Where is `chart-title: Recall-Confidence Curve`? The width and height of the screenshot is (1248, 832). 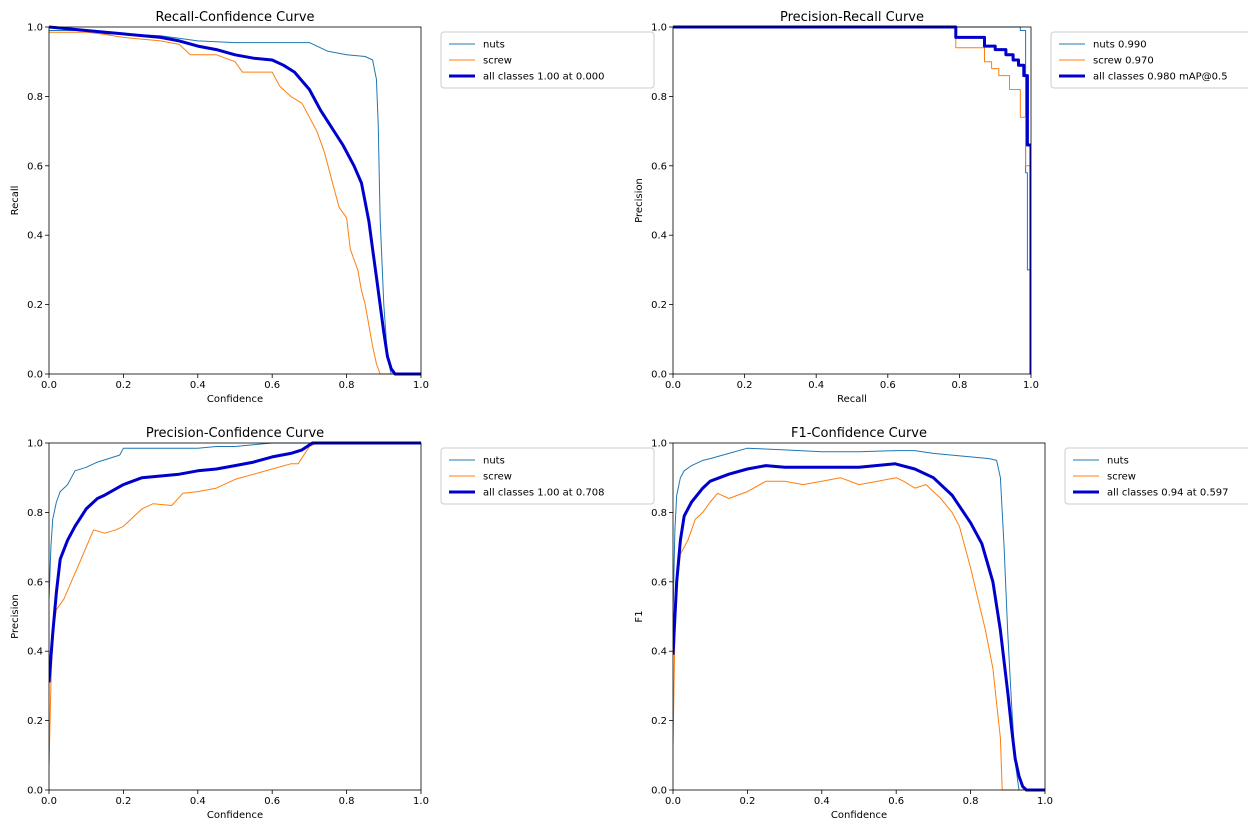
chart-title: Recall-Confidence Curve is located at coordinates (234, 17).